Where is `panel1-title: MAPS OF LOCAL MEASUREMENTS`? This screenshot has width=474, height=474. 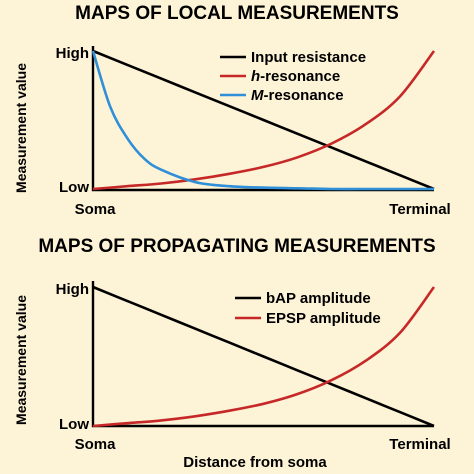 panel1-title: MAPS OF LOCAL MEASUREMENTS is located at coordinates (237, 13).